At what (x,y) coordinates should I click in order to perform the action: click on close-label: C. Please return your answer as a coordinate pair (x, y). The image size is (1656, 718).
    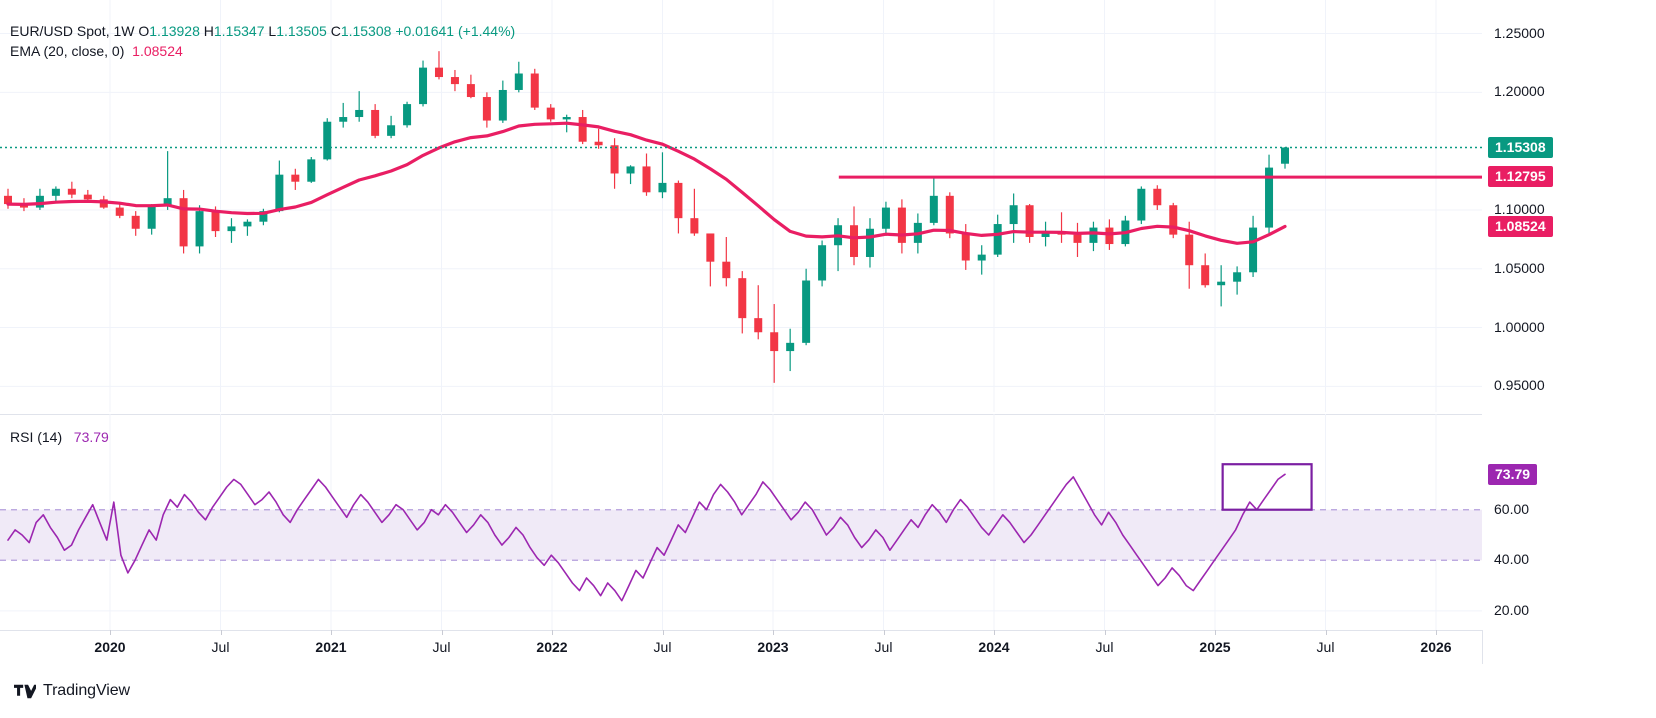
    Looking at the image, I should click on (335, 31).